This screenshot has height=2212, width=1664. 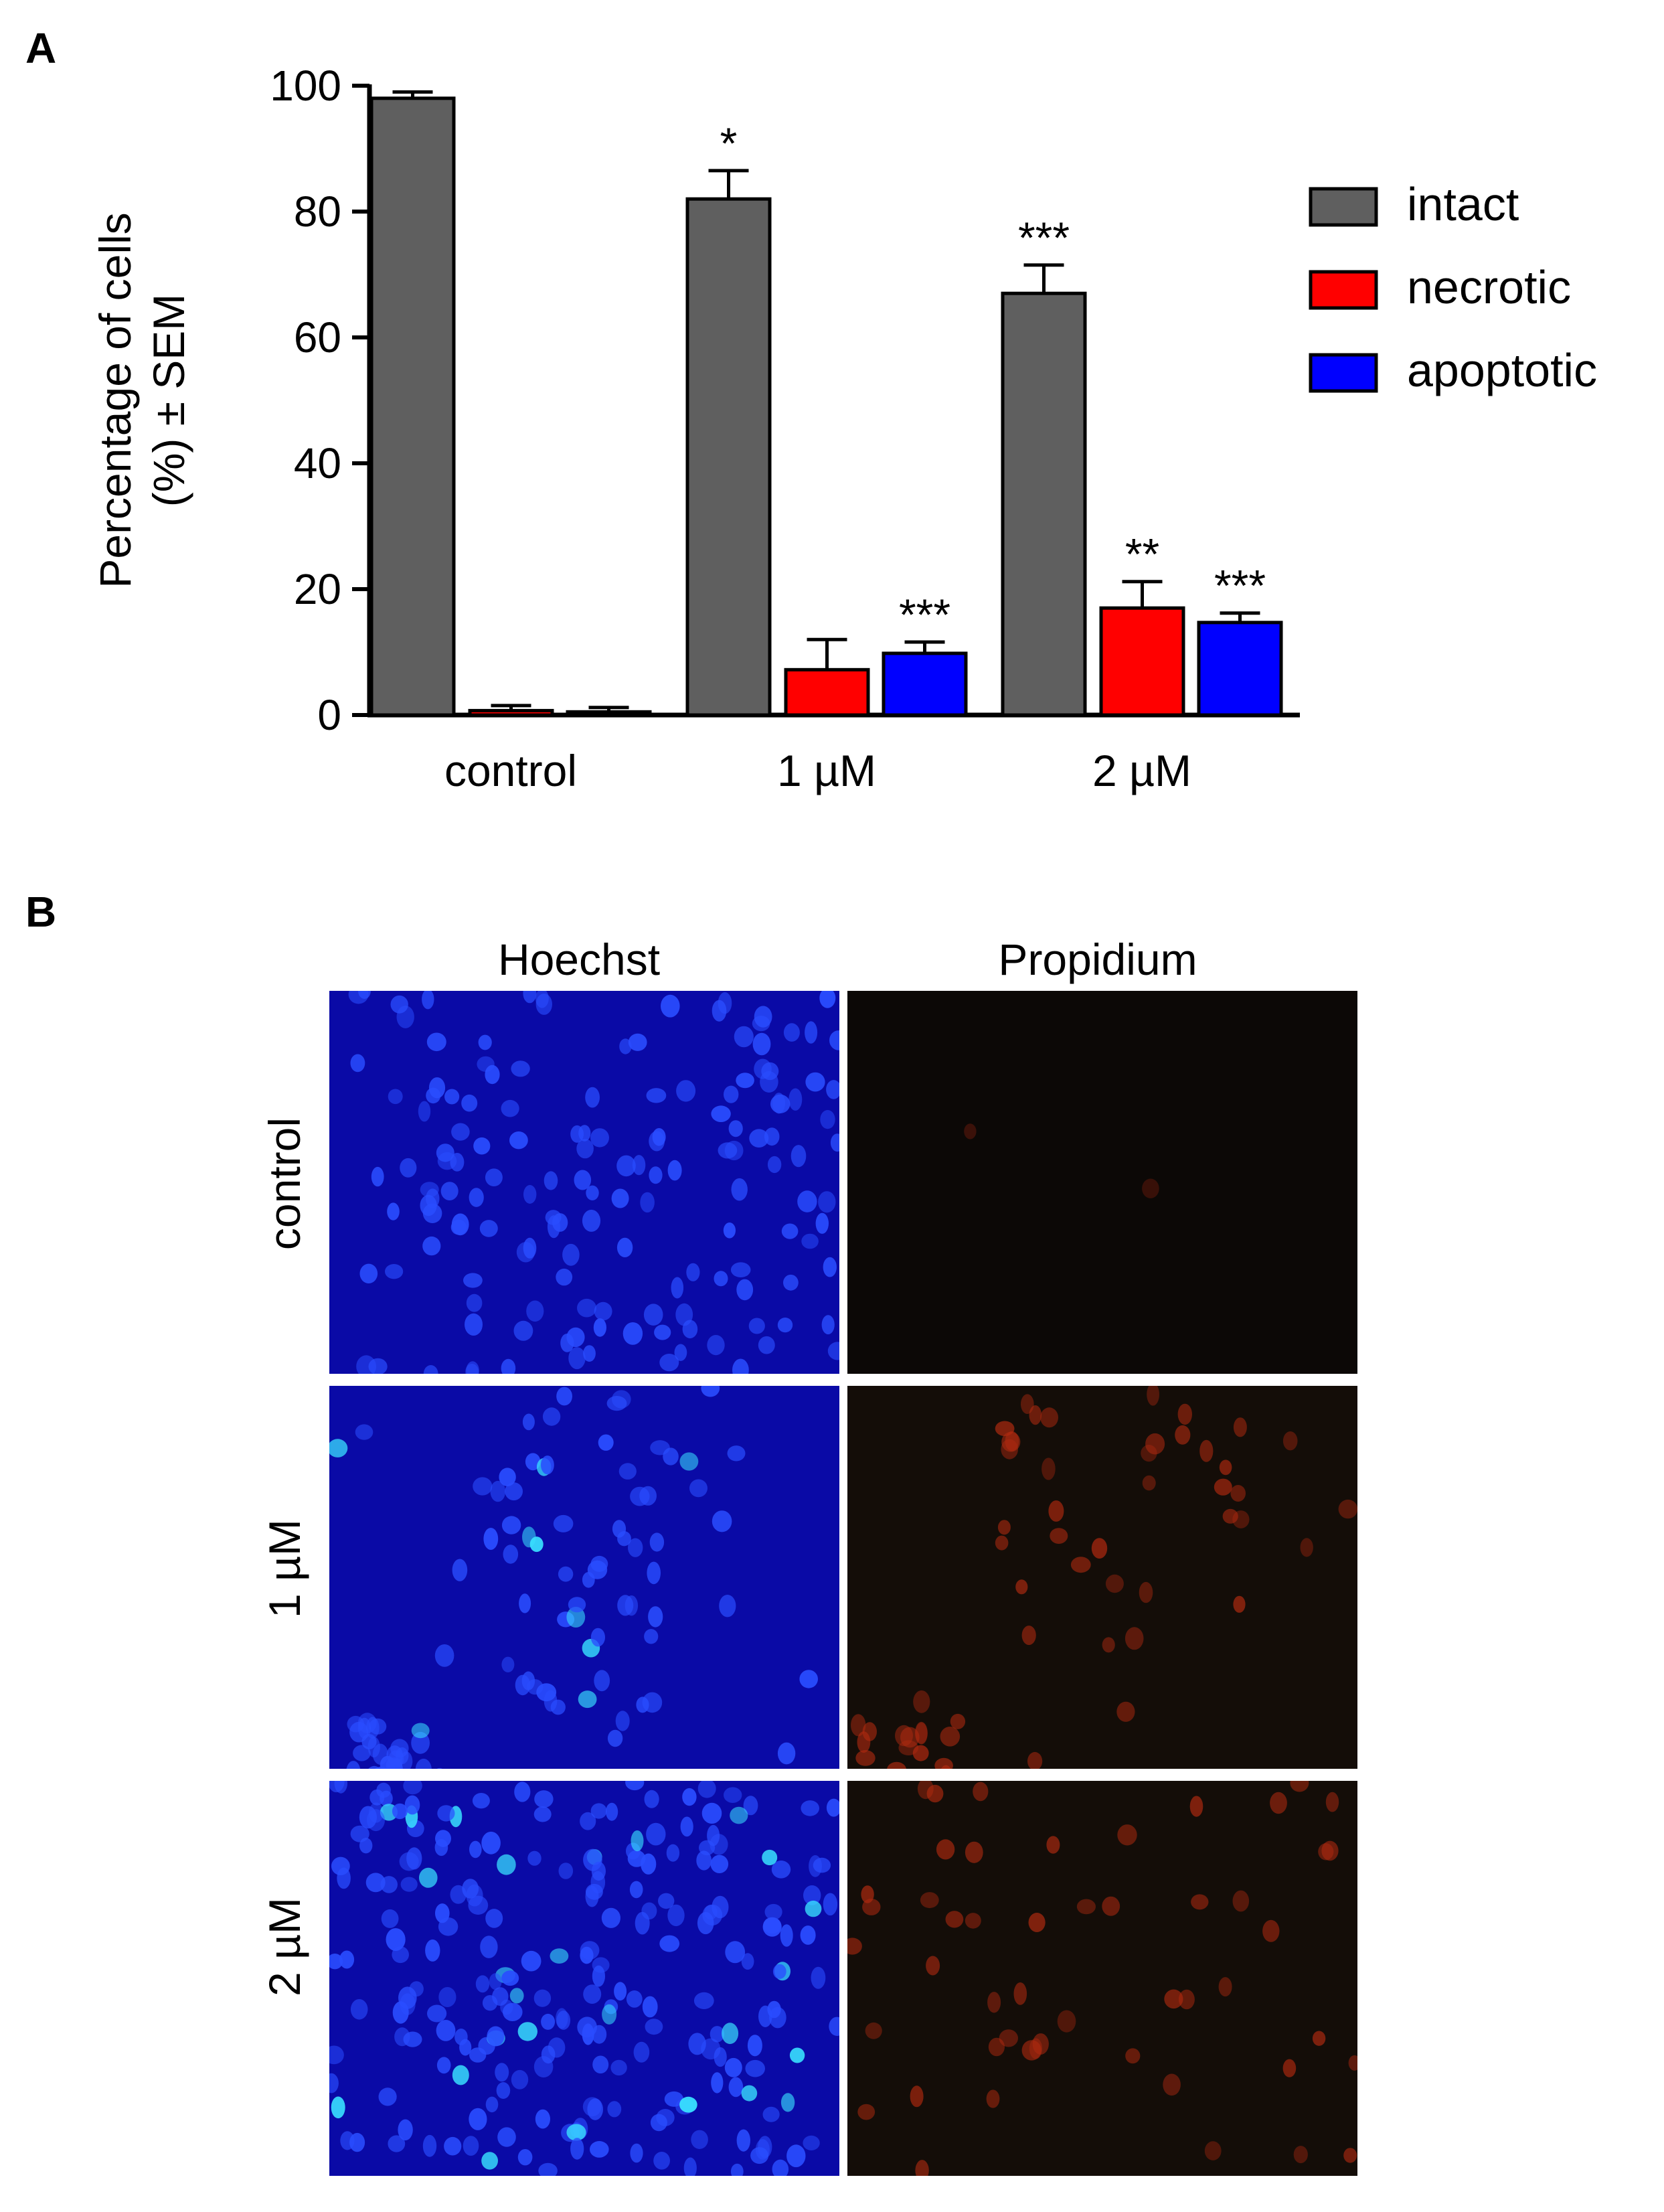 I want to click on x-tick-label: control, so click(x=510, y=770).